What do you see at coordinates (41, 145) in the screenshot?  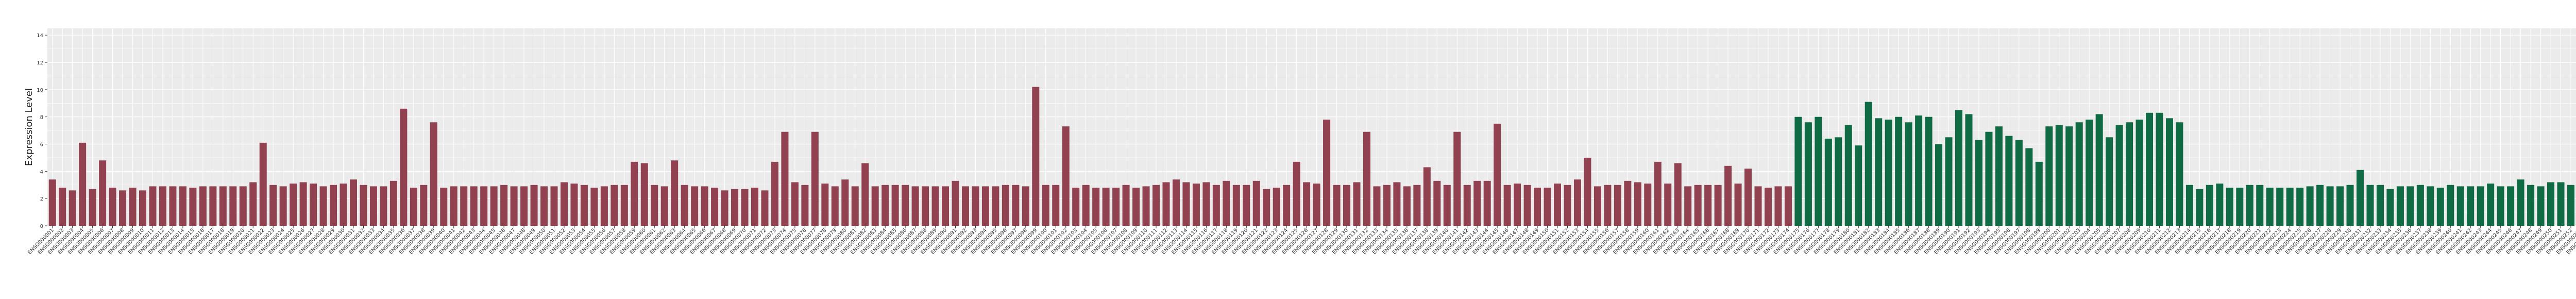 I see `y-tick-label: 6` at bounding box center [41, 145].